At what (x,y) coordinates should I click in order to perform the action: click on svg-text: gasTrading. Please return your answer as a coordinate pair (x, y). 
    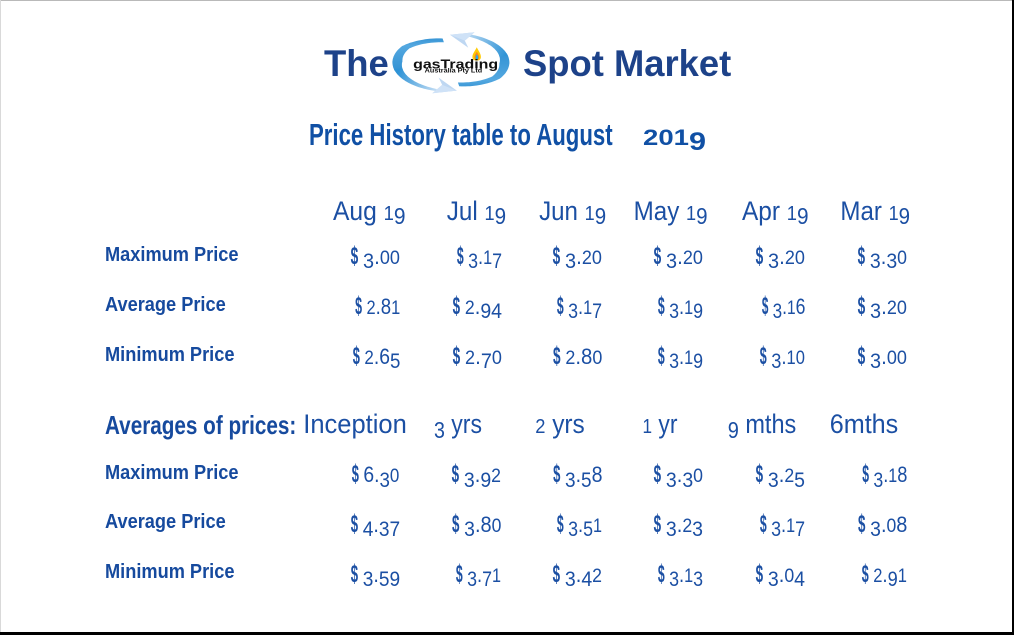
    Looking at the image, I should click on (455, 63).